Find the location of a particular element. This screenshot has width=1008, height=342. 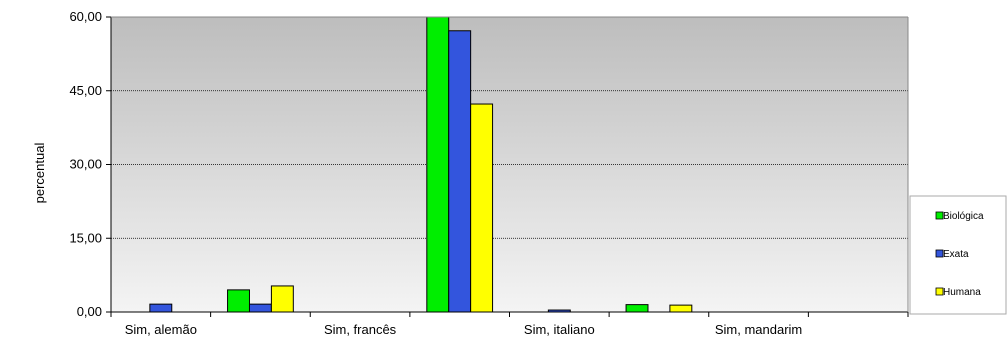

x-tick-label: Sim, francês is located at coordinates (360, 329).